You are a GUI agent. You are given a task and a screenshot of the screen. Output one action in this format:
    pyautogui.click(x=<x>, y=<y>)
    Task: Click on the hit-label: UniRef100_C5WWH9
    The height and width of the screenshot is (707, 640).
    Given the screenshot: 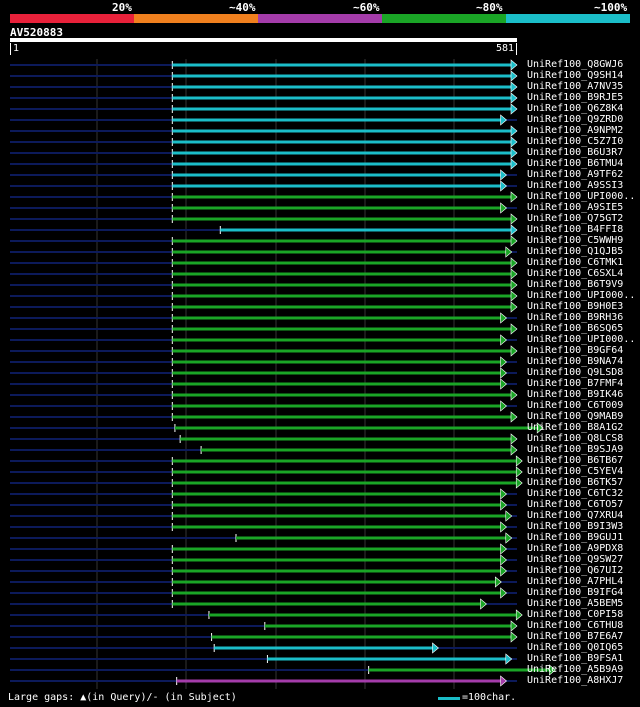 What is the action you would take?
    pyautogui.click(x=575, y=240)
    